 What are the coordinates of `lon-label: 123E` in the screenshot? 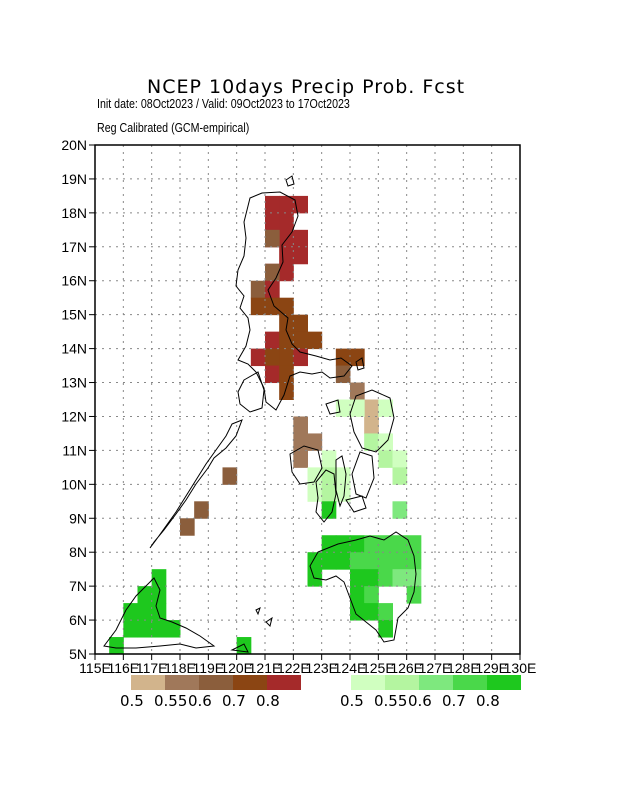 It's located at (321, 668).